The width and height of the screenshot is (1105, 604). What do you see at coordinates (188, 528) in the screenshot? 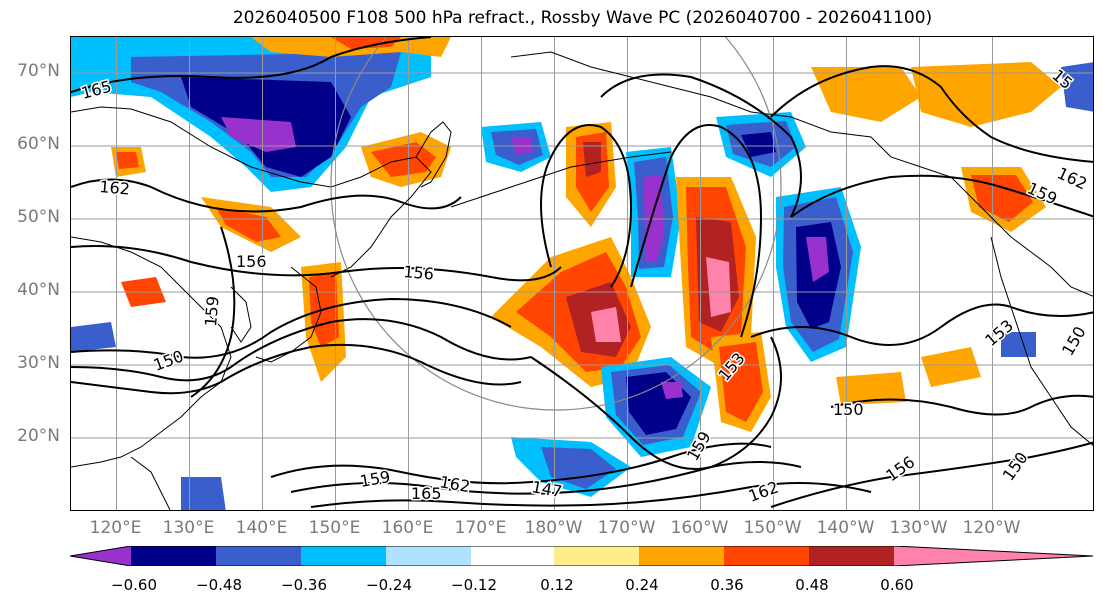
I see `longitude-label: 130°E` at bounding box center [188, 528].